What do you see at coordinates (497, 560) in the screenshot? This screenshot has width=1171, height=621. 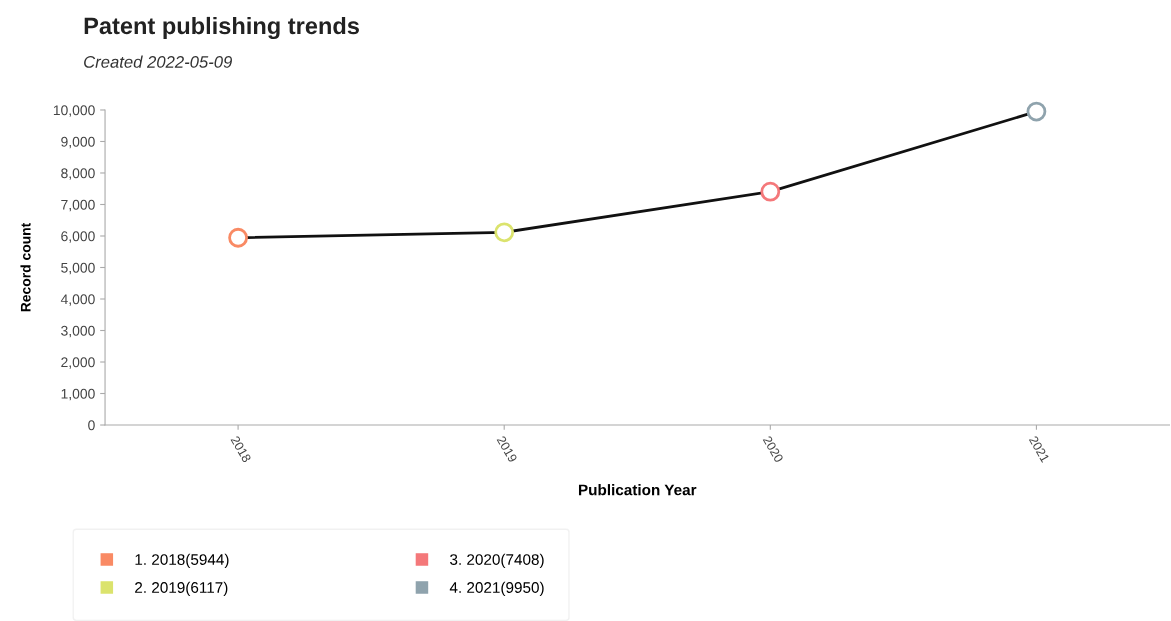 I see `legend-label: 3. 2020(7408)` at bounding box center [497, 560].